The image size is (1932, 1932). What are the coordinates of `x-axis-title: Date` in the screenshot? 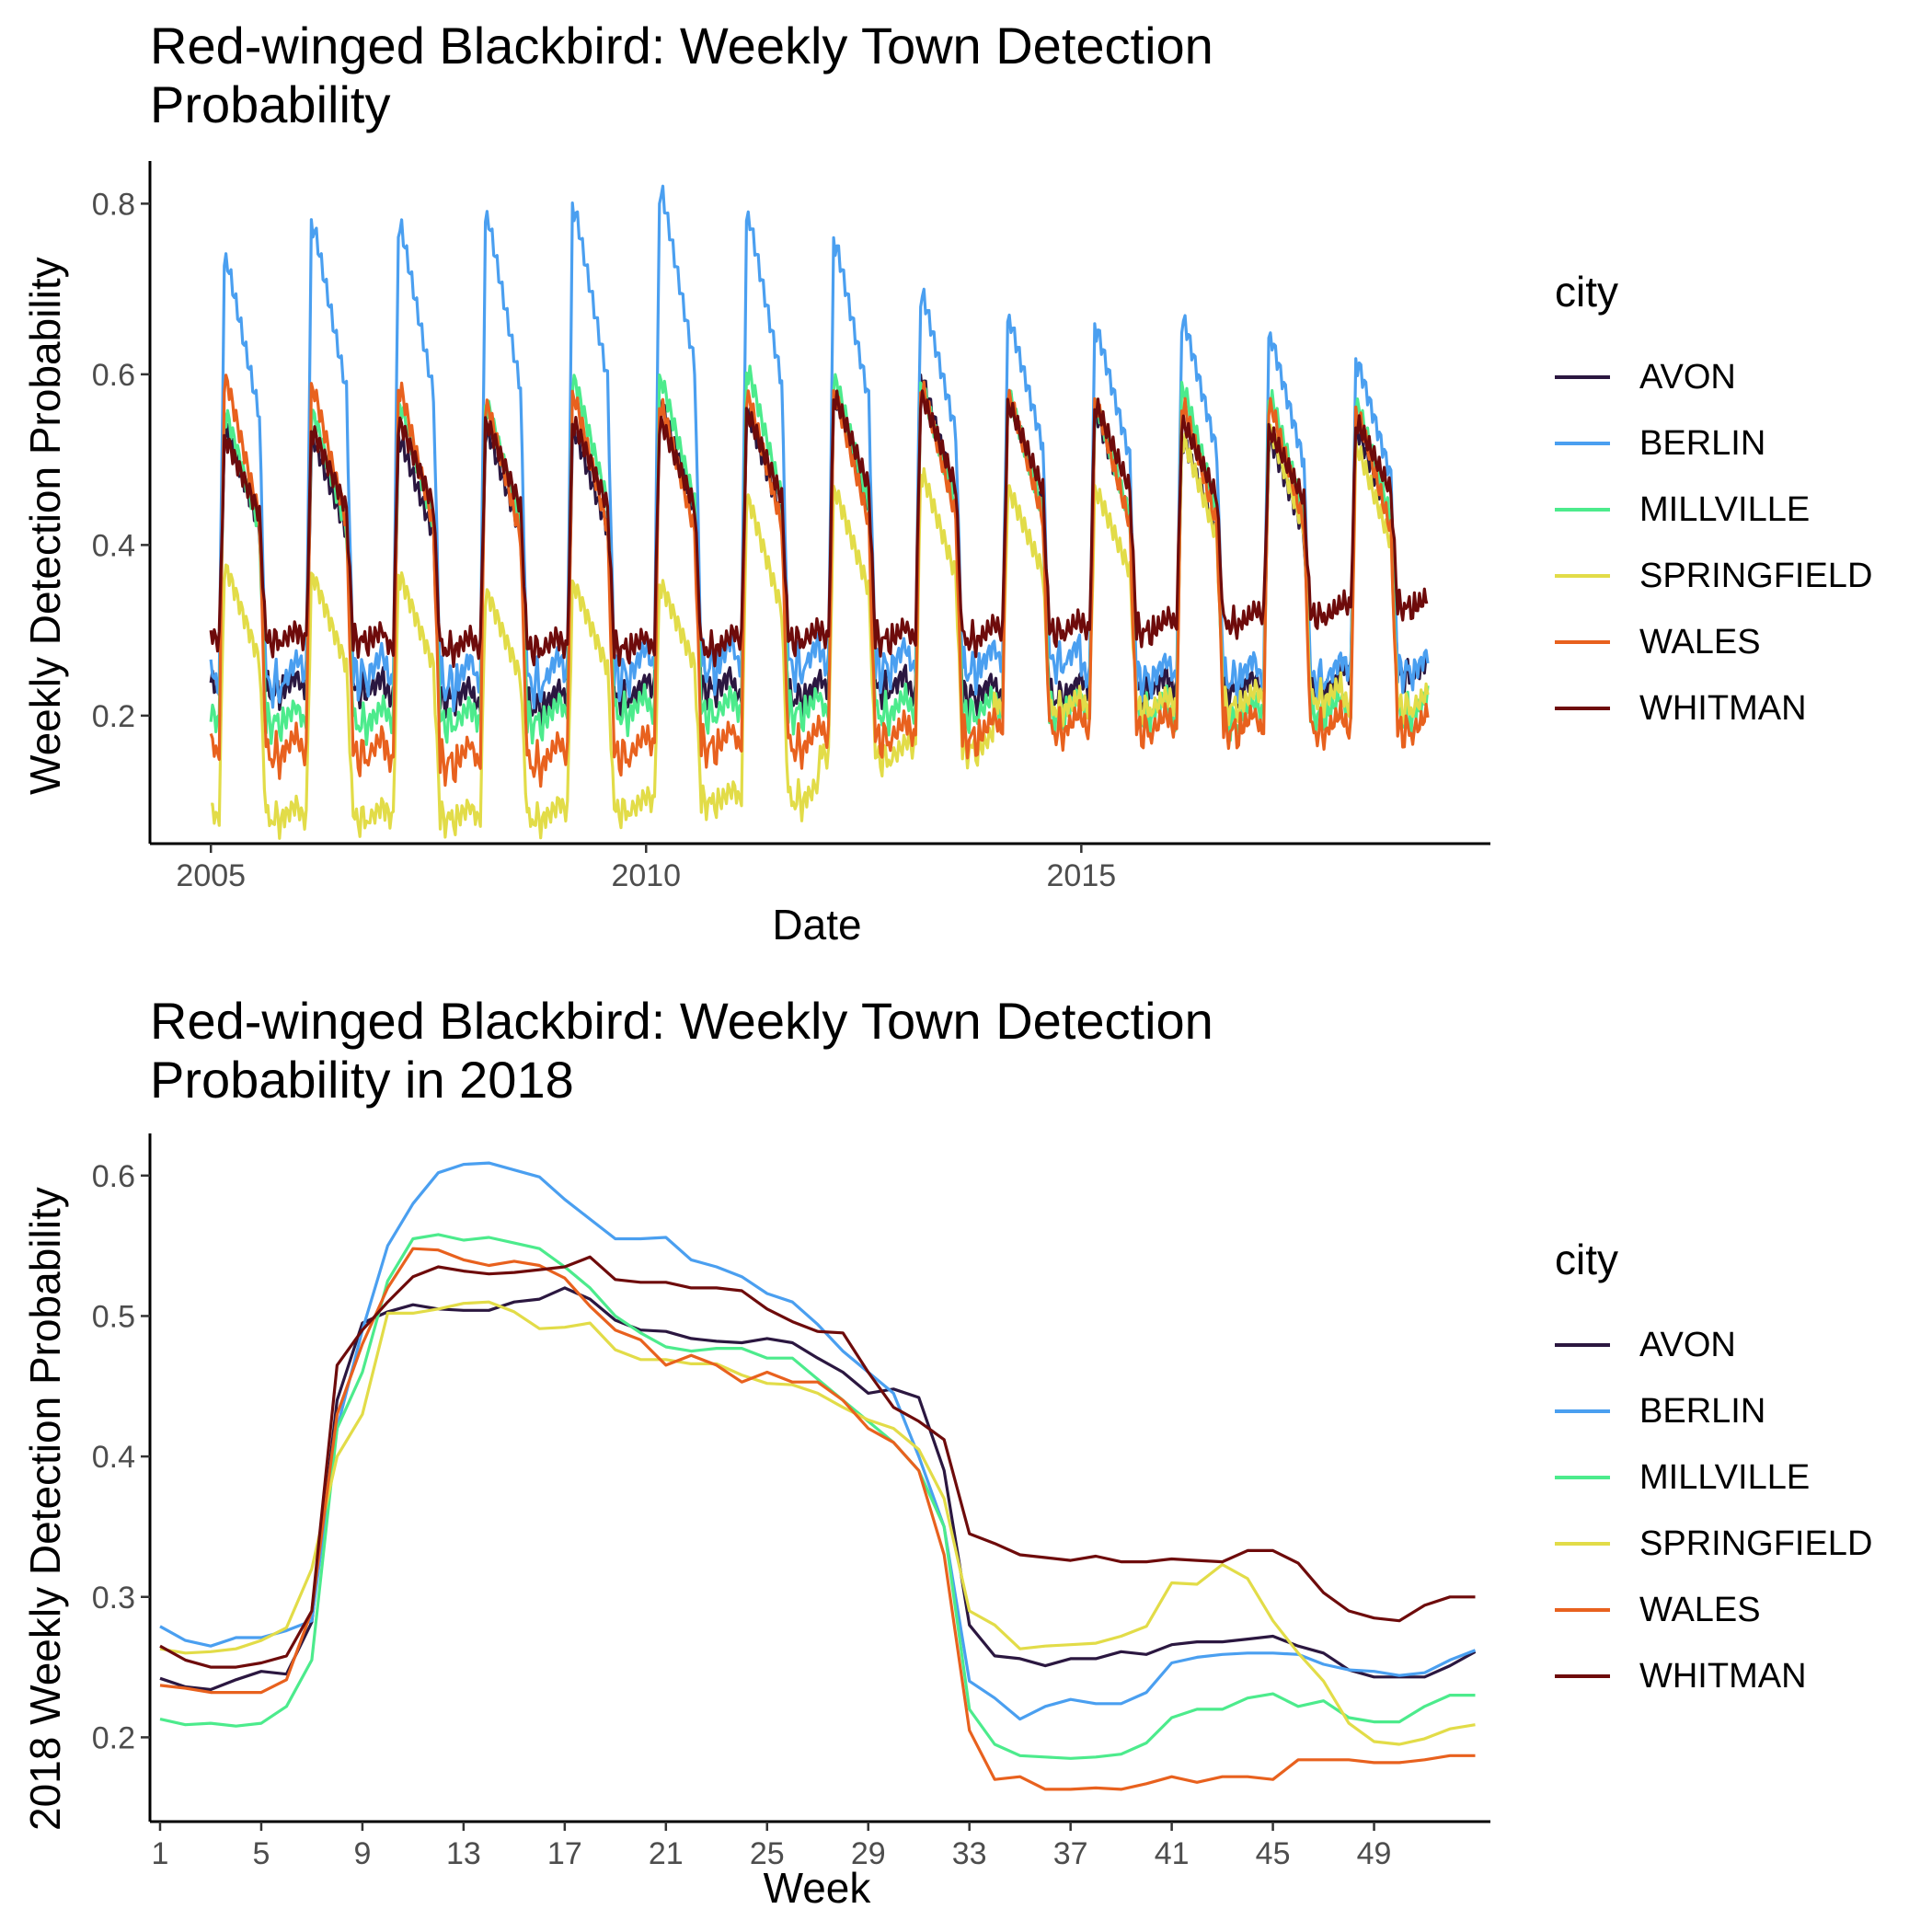 It's located at (817, 925).